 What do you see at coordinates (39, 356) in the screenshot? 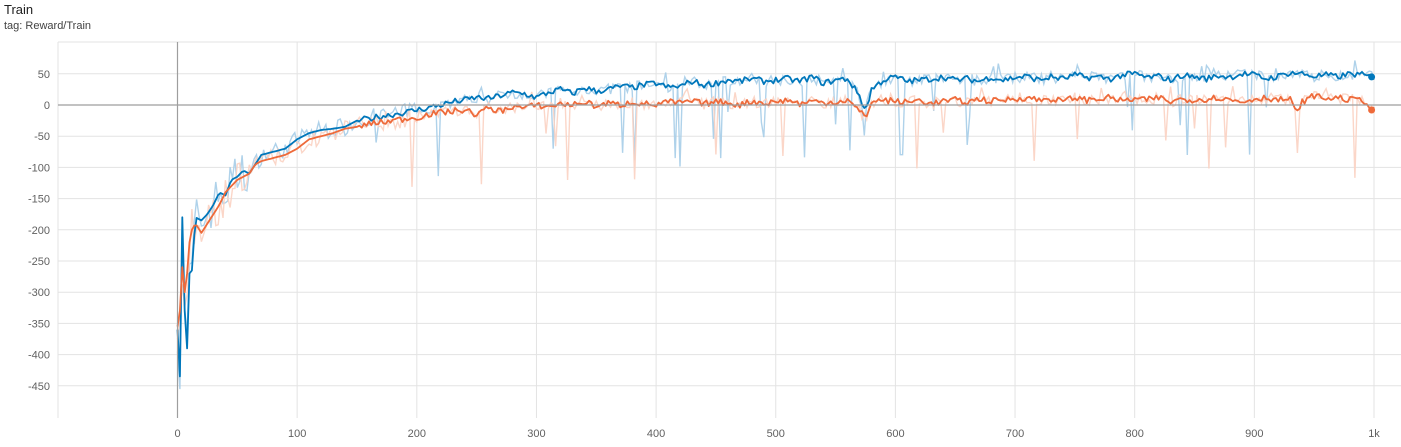
I see `y-tick-label: -400` at bounding box center [39, 356].